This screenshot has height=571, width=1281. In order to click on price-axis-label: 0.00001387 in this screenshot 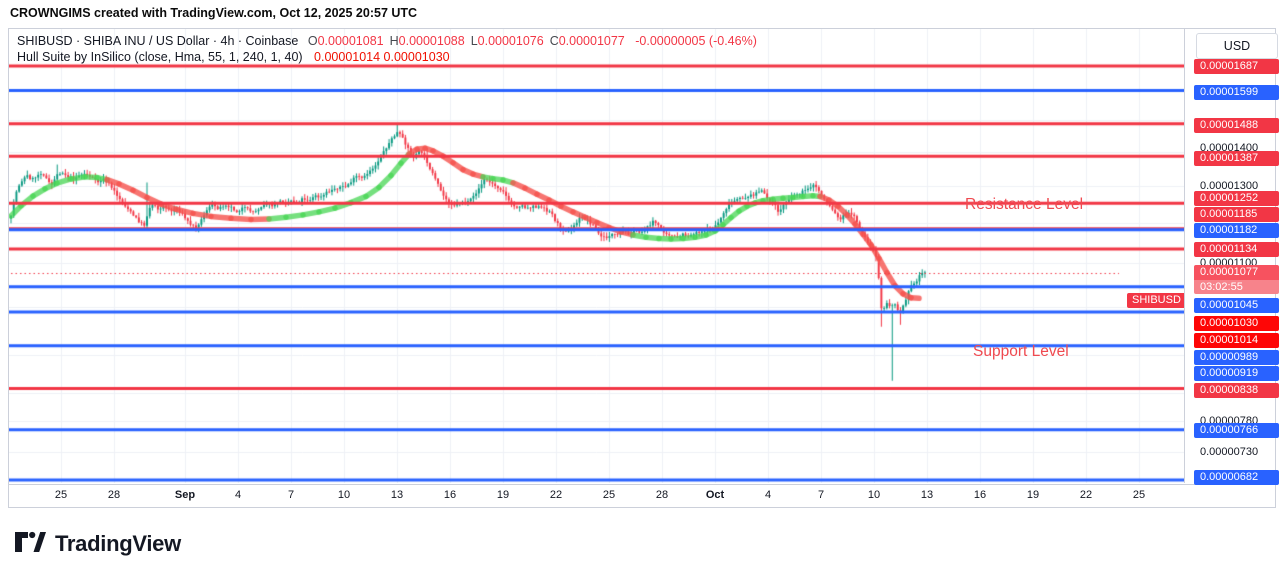, I will do `click(1236, 158)`.